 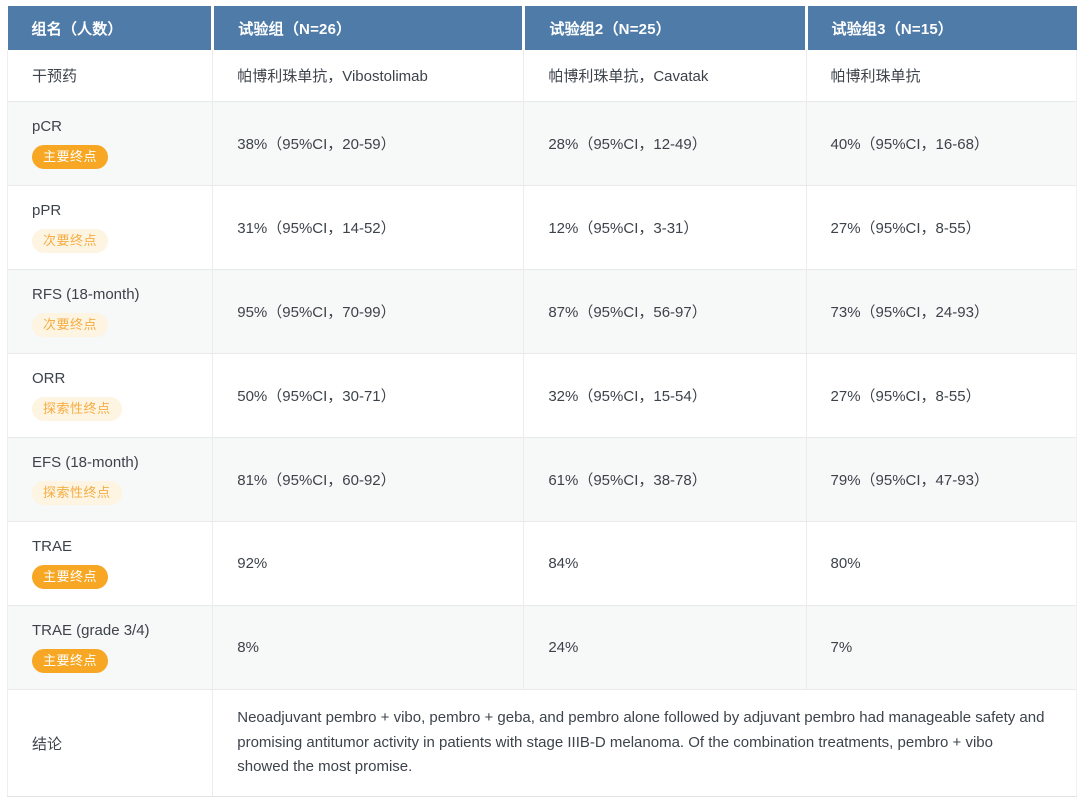 I want to click on row-label: 结论, so click(x=47, y=744).